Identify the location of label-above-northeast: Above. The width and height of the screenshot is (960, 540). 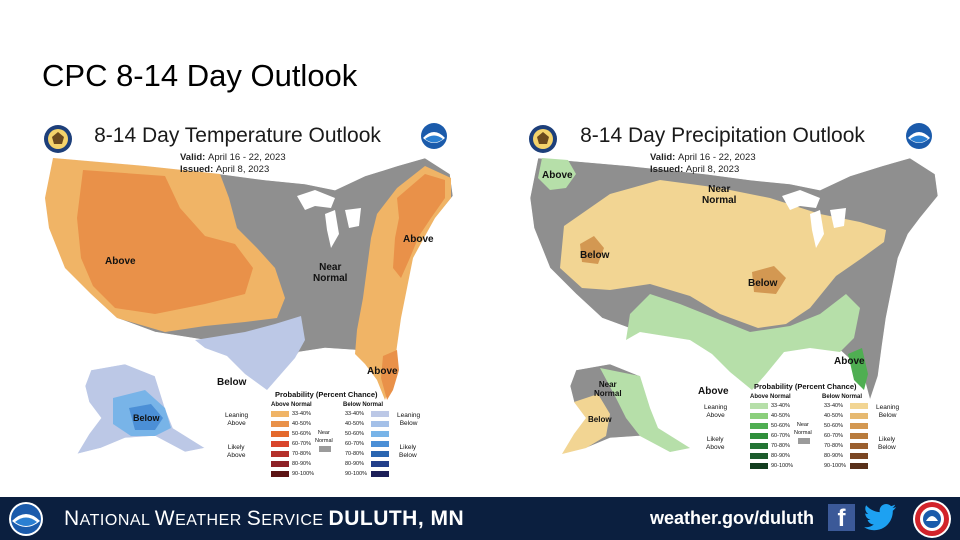
(418, 239).